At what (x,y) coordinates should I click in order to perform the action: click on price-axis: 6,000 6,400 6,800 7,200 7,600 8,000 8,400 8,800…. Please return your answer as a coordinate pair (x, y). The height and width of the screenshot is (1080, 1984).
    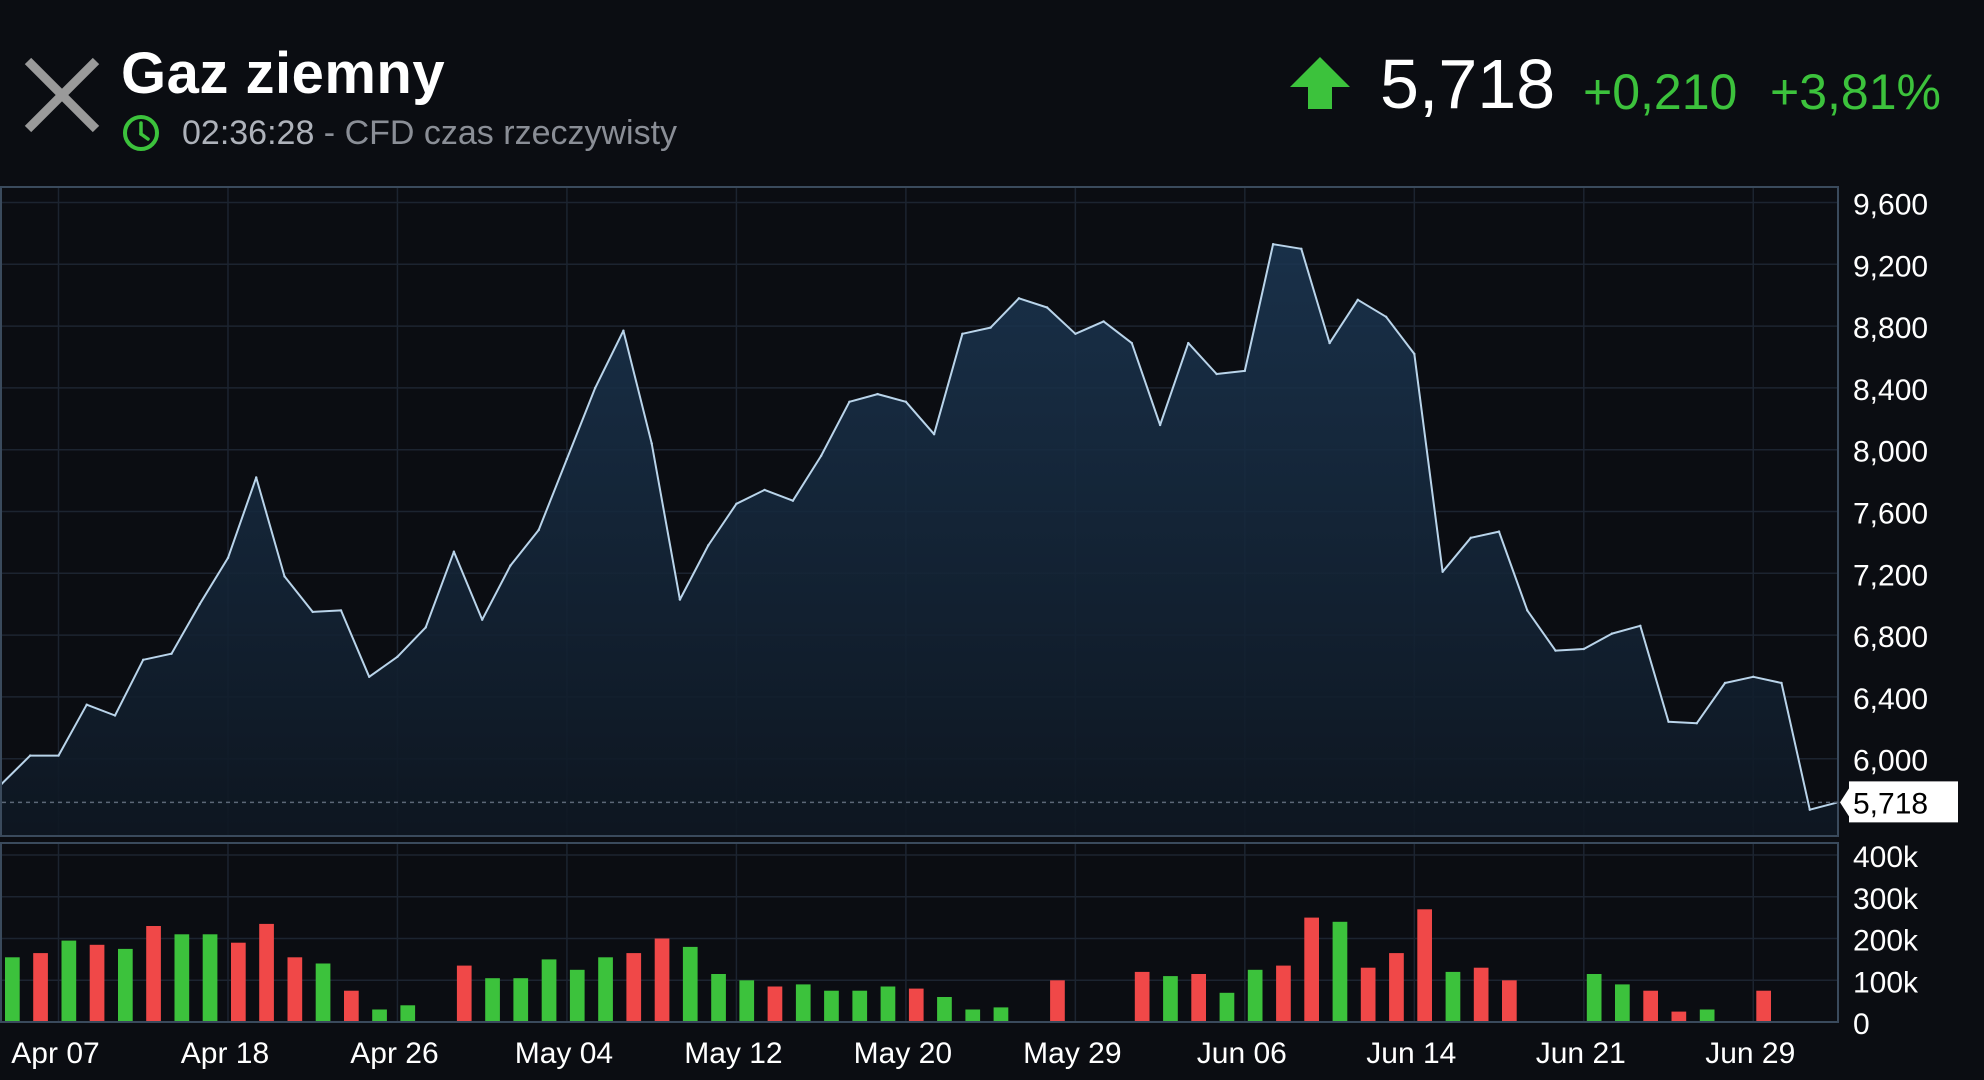
    Looking at the image, I should click on (1890, 482).